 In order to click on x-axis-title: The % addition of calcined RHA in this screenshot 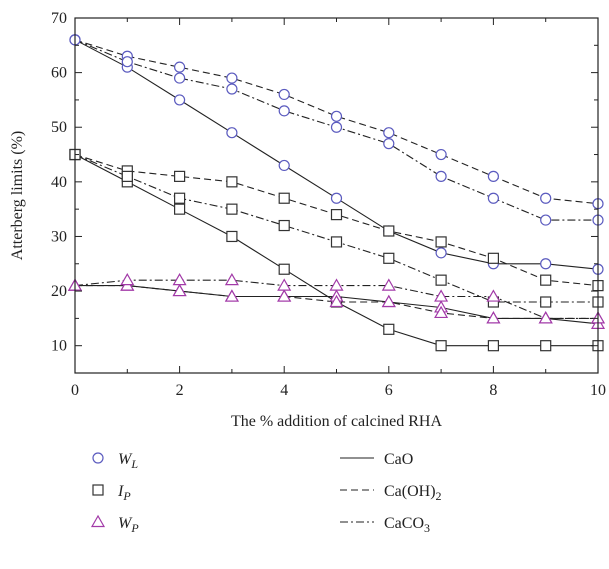, I will do `click(336, 421)`.